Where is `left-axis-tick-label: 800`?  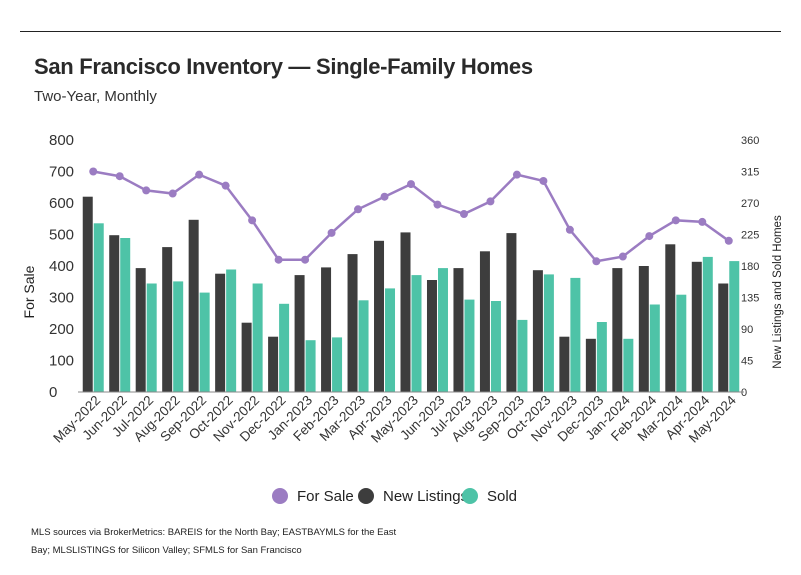
left-axis-tick-label: 800 is located at coordinates (61, 140).